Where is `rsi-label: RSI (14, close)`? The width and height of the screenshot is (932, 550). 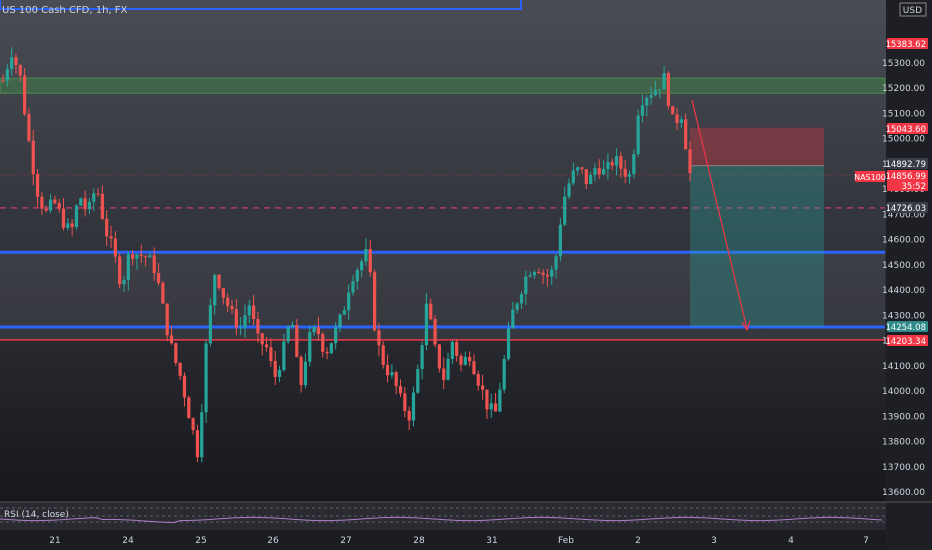
rsi-label: RSI (14, close) is located at coordinates (36, 515).